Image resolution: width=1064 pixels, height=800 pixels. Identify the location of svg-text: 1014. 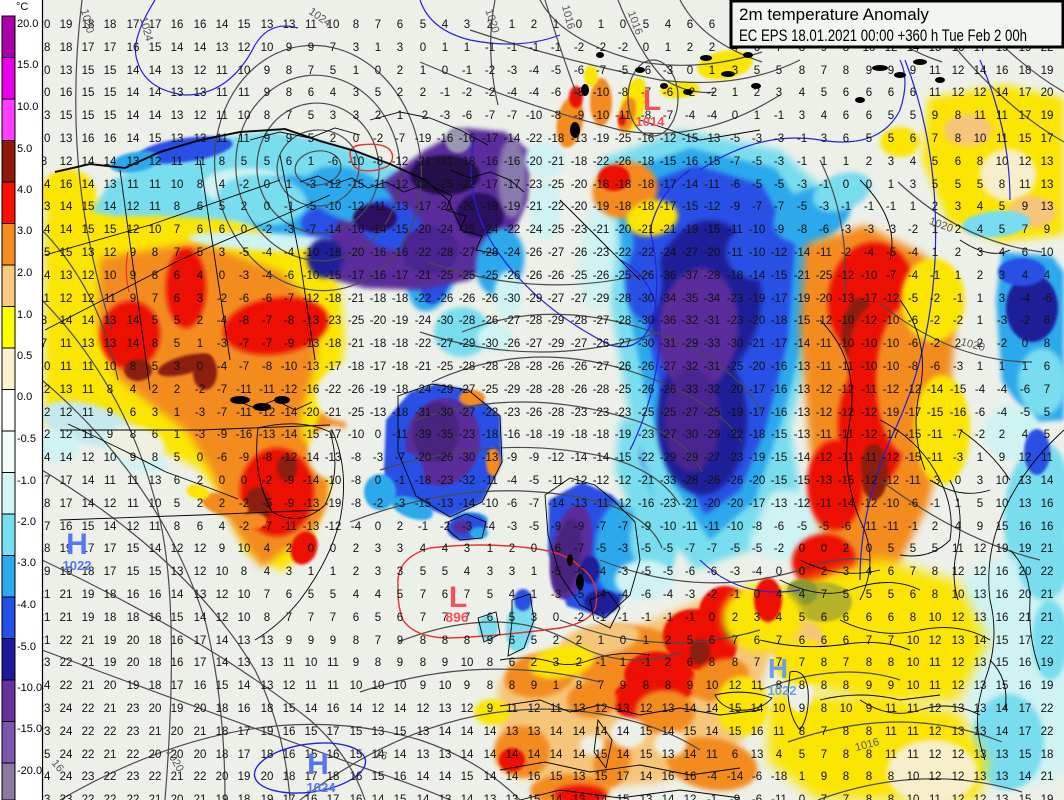
(651, 121).